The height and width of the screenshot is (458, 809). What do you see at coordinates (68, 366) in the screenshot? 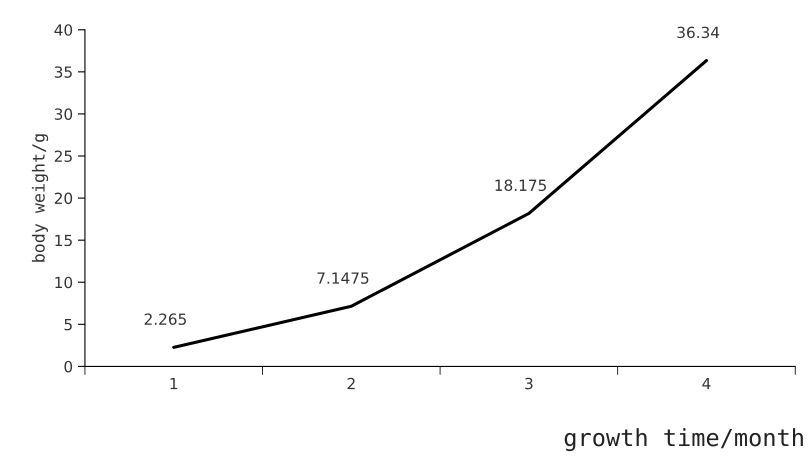
I see `y-tick-label: 0` at bounding box center [68, 366].